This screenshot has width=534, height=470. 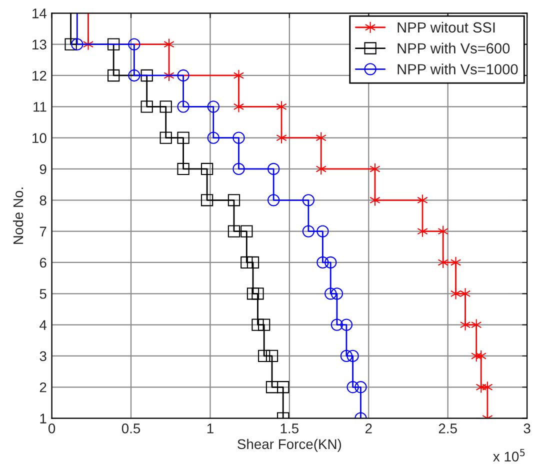 What do you see at coordinates (368, 429) in the screenshot?
I see `x-tick-label: 2` at bounding box center [368, 429].